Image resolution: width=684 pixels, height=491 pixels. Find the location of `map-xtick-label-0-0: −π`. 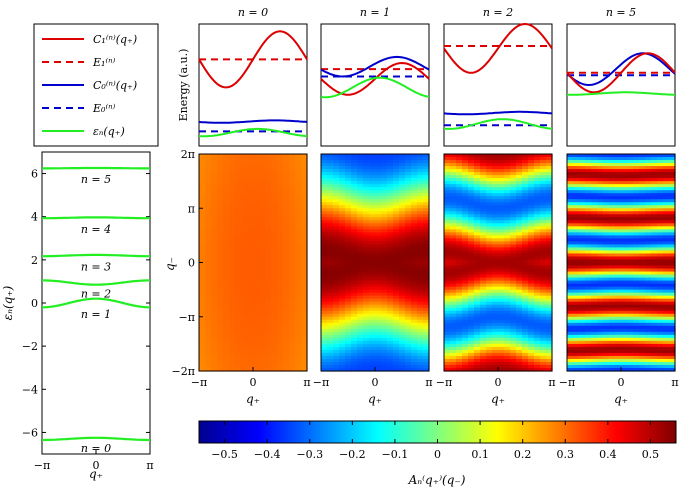

map-xtick-label-0-0: −π is located at coordinates (199, 382).